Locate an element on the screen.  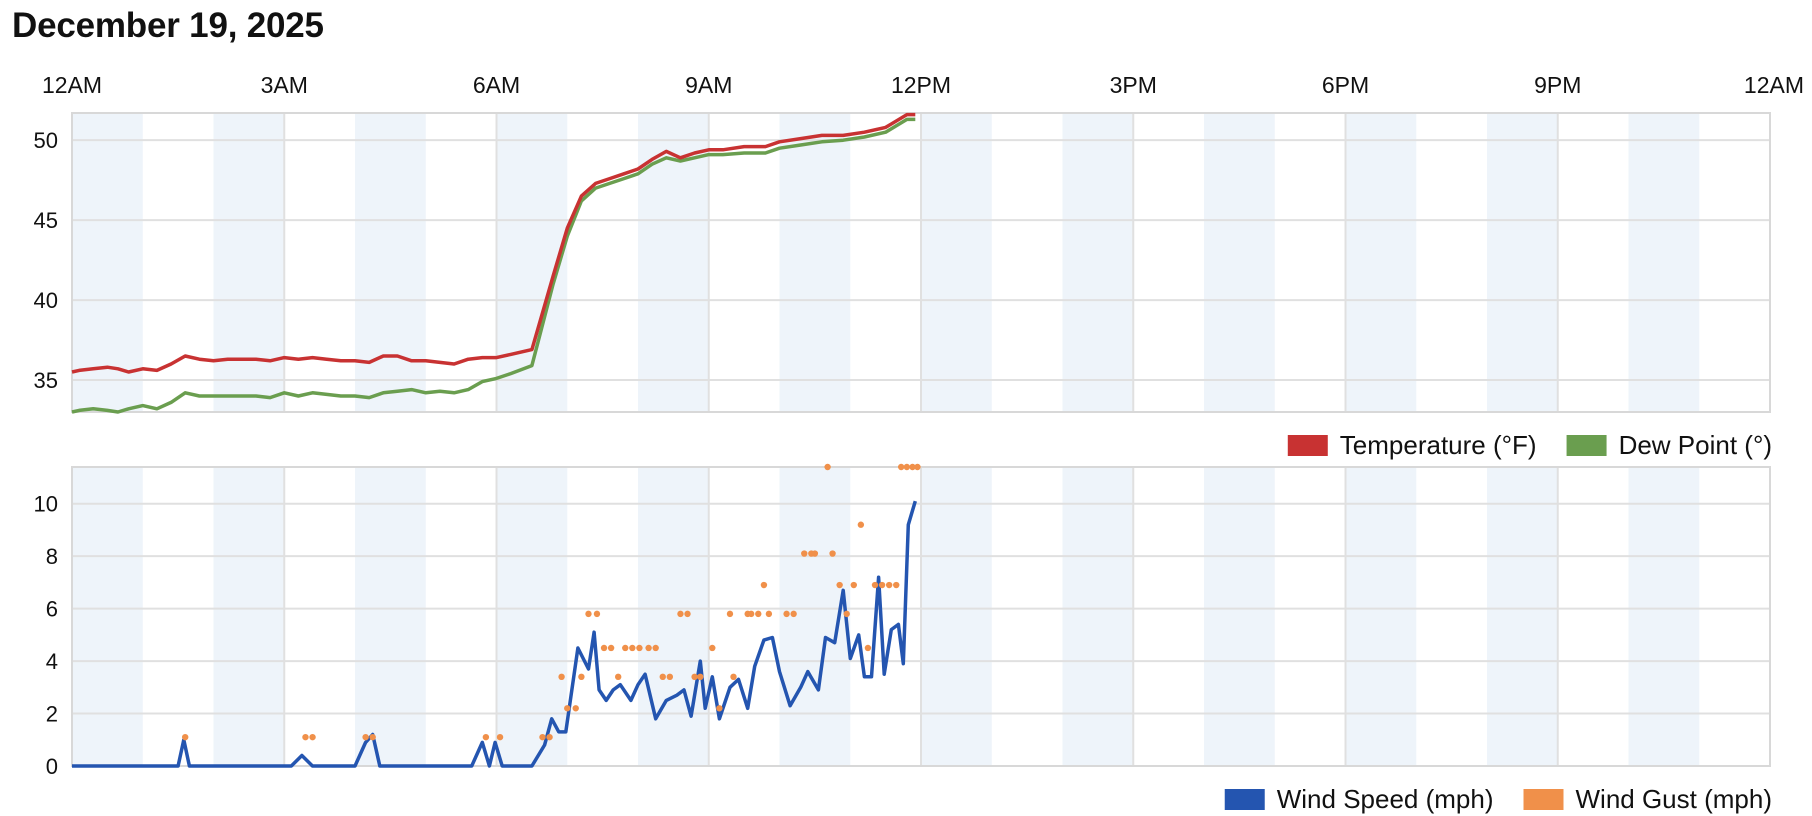
temperature-legend: Dew Point (°) Temperature (°F) is located at coordinates (1529, 445).